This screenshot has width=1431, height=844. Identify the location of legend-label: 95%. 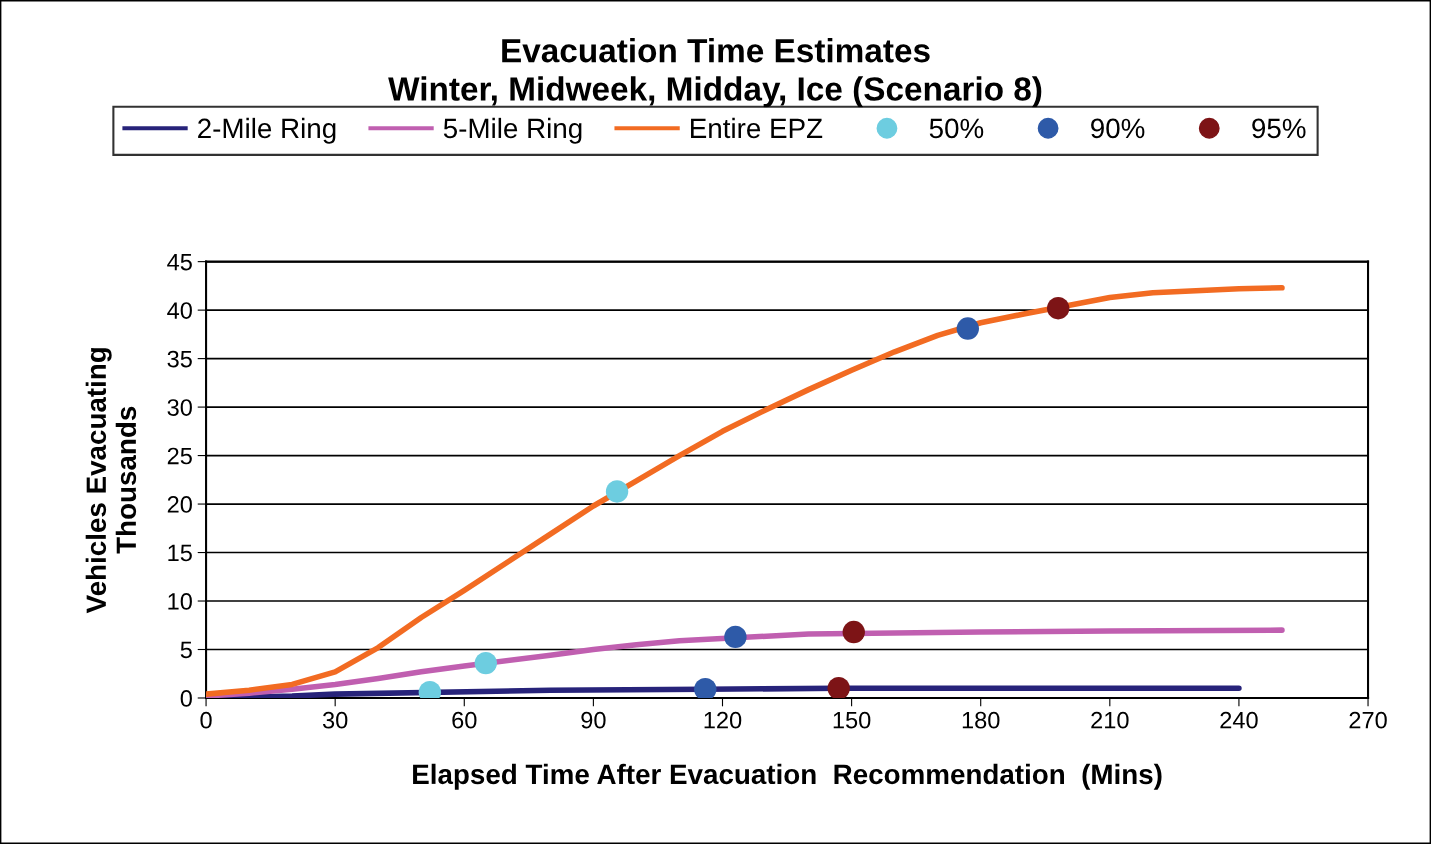
(1279, 128).